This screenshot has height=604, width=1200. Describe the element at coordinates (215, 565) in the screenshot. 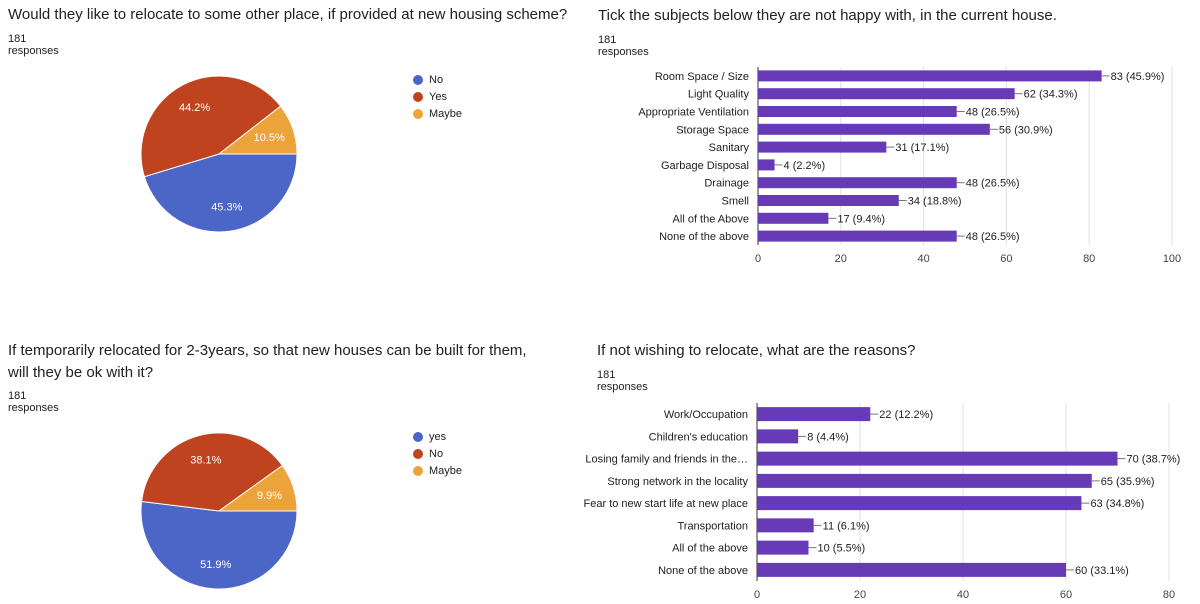

I see `pie-slice-label: 51.9%` at that location.